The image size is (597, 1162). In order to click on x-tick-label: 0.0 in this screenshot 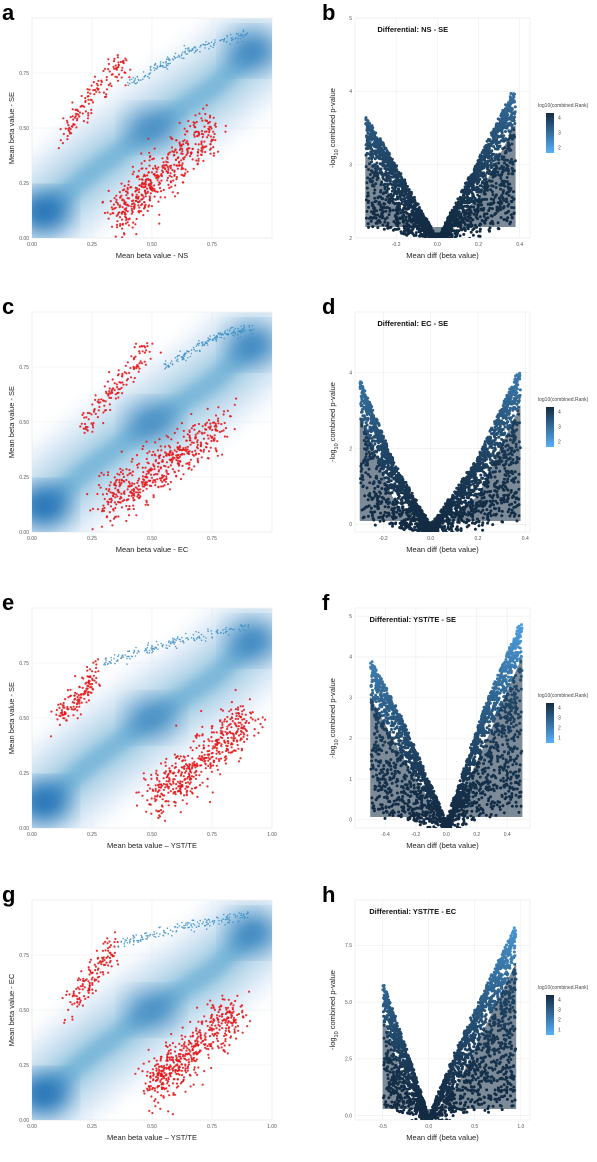, I will do `click(437, 245)`.